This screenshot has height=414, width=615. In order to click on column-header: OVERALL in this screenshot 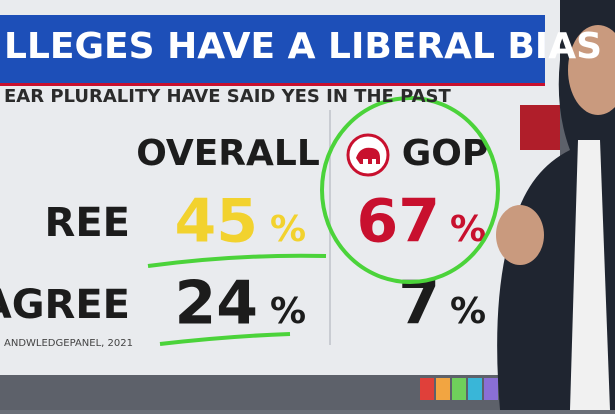, I will do `click(228, 153)`.